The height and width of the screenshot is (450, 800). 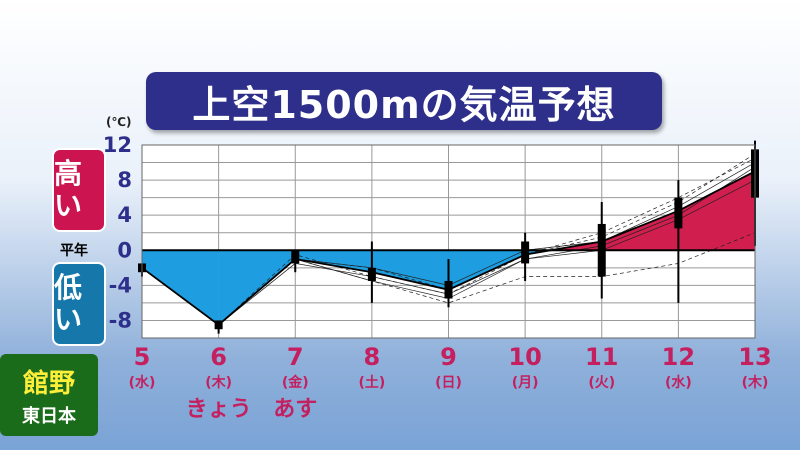 I want to click on y-tick-label: 4, so click(x=124, y=215).